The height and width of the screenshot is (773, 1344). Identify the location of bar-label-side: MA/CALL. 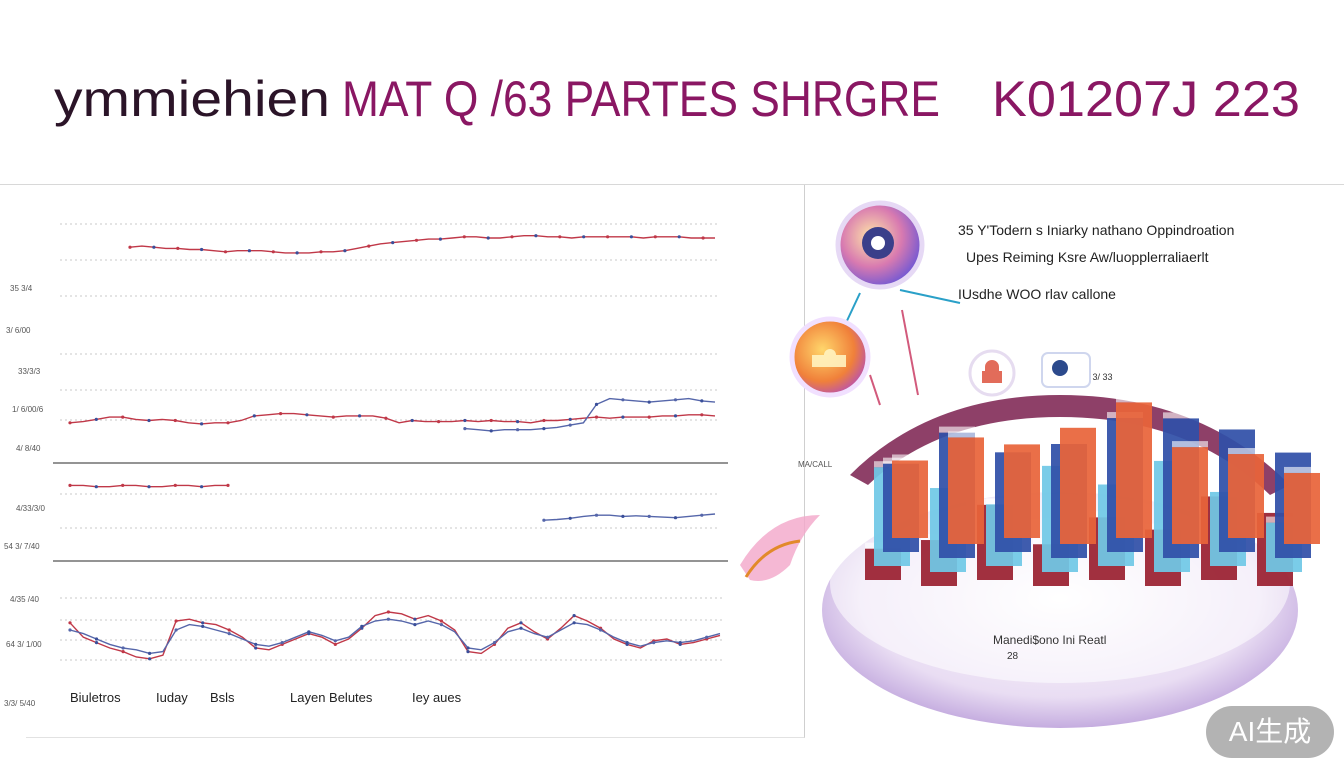
(815, 464).